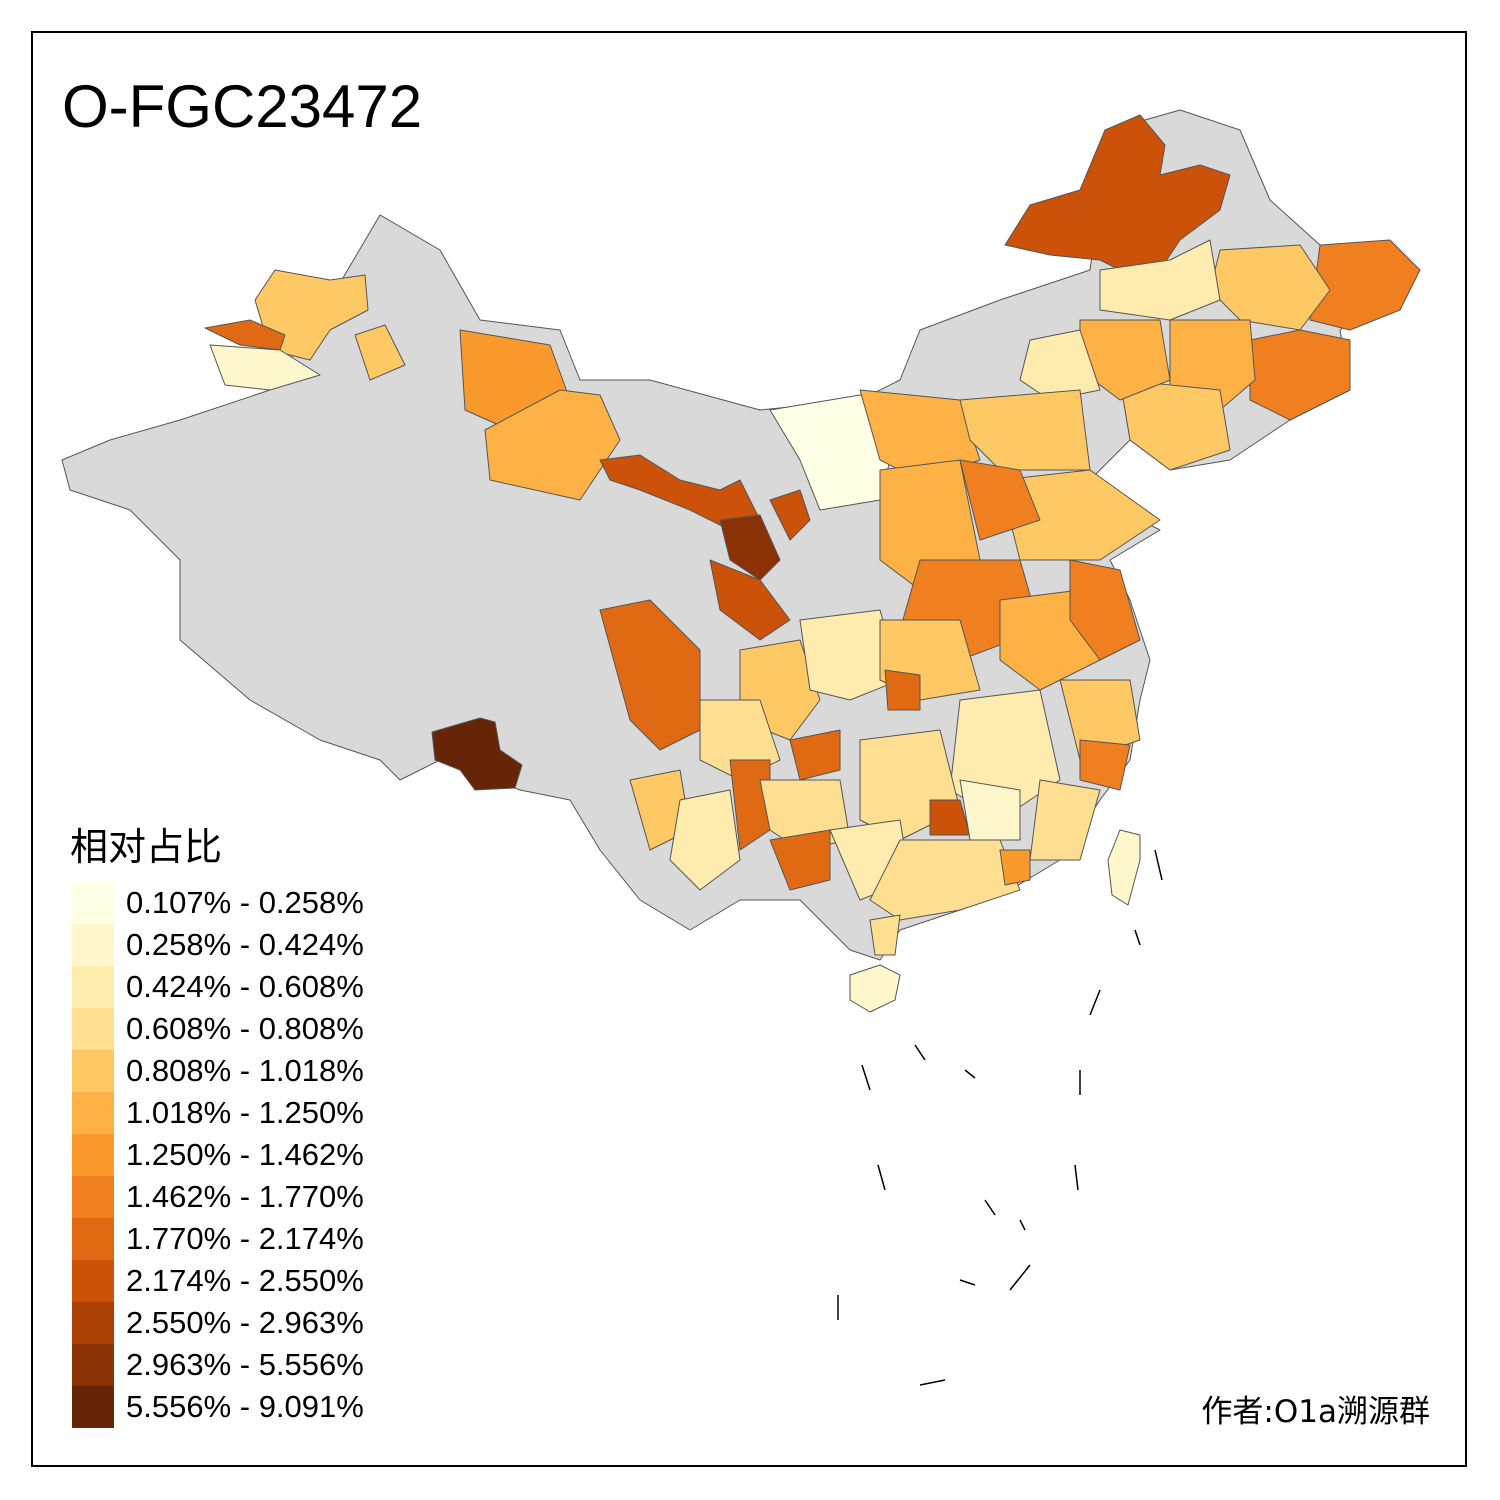  I want to click on region-xinjiang-bortala, so click(245, 335).